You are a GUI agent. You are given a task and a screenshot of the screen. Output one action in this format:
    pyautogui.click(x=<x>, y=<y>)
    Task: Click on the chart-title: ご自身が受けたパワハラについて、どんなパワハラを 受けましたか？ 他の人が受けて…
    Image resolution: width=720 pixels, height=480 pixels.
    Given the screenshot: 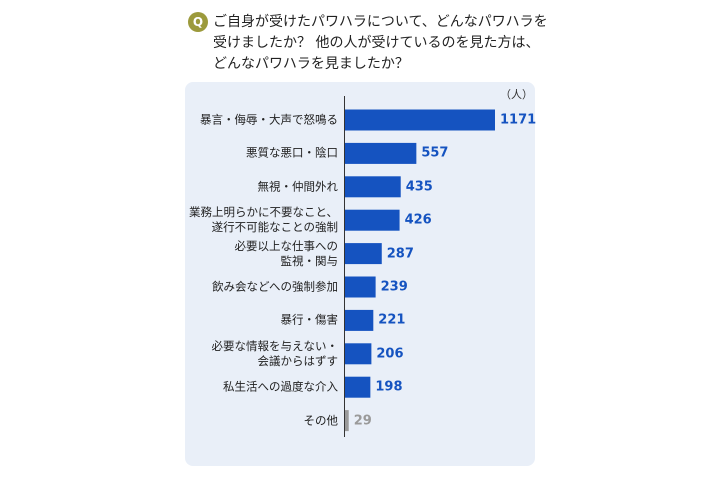 What is the action you would take?
    pyautogui.click(x=380, y=43)
    